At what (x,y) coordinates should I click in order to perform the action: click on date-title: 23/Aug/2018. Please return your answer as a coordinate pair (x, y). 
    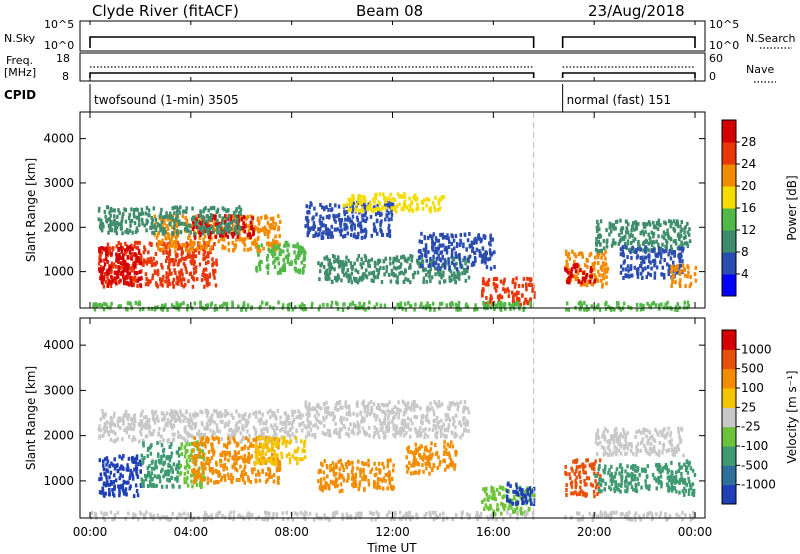
    Looking at the image, I should click on (636, 11).